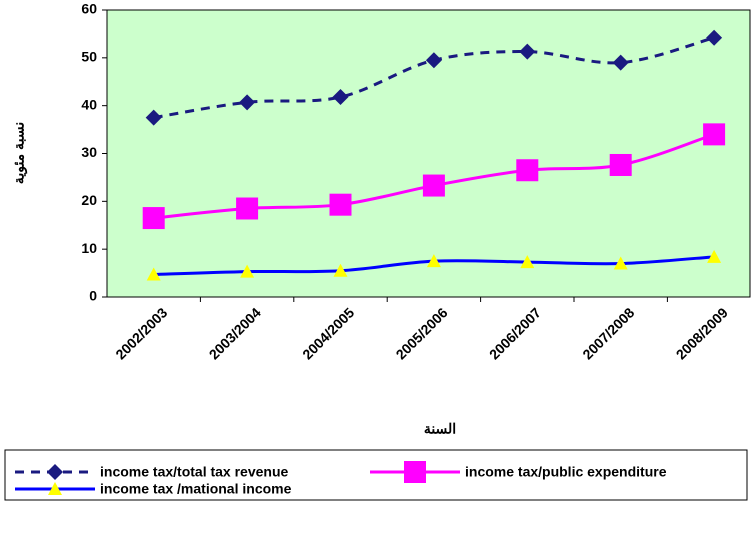 This screenshot has width=752, height=535. I want to click on y-tick-label: 10, so click(89, 248).